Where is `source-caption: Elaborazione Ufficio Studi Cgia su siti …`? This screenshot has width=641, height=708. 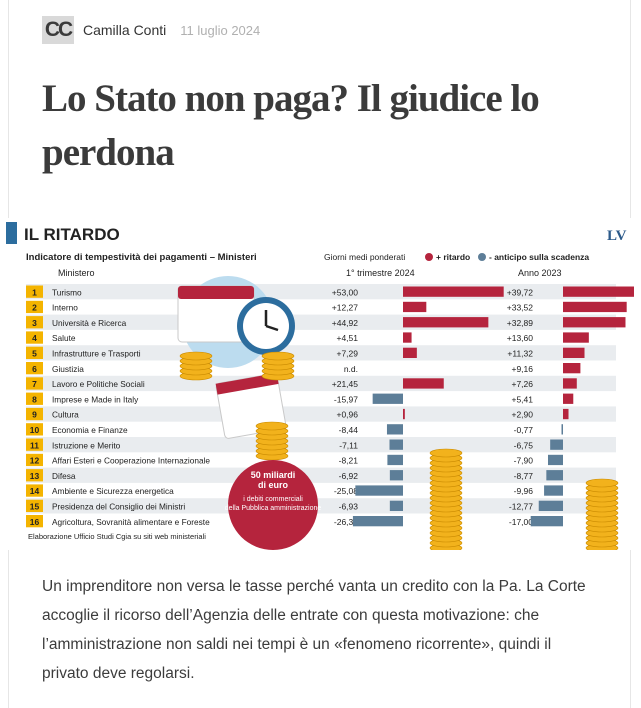 source-caption: Elaborazione Ufficio Studi Cgia su siti … is located at coordinates (117, 536).